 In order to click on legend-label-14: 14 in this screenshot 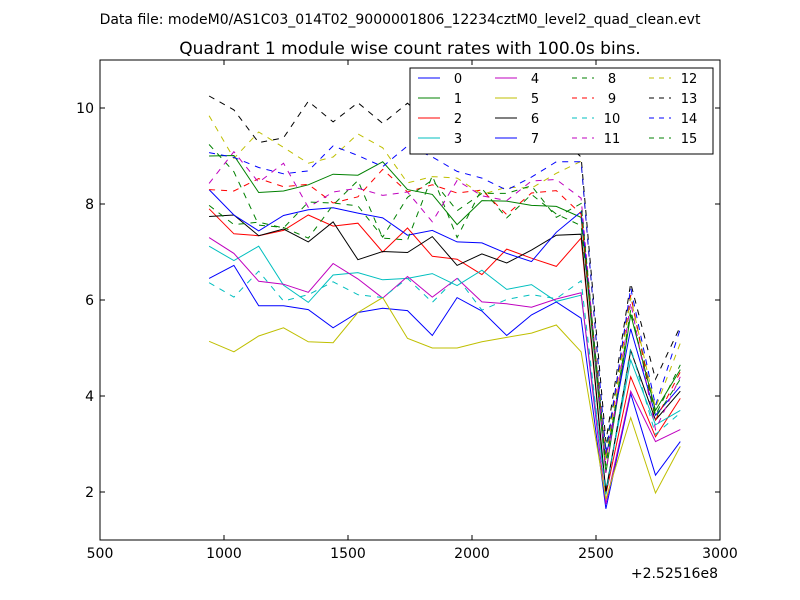, I will do `click(689, 119)`.